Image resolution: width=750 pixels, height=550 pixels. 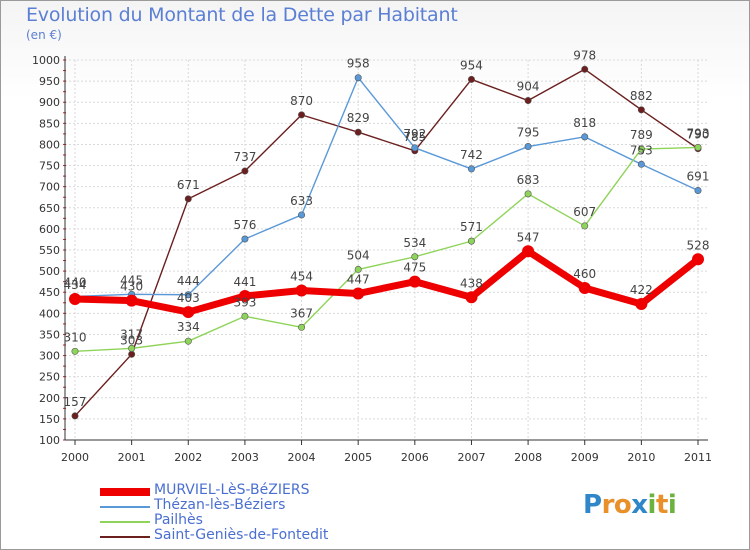 I want to click on y-tick-label: 450, so click(x=49, y=292).